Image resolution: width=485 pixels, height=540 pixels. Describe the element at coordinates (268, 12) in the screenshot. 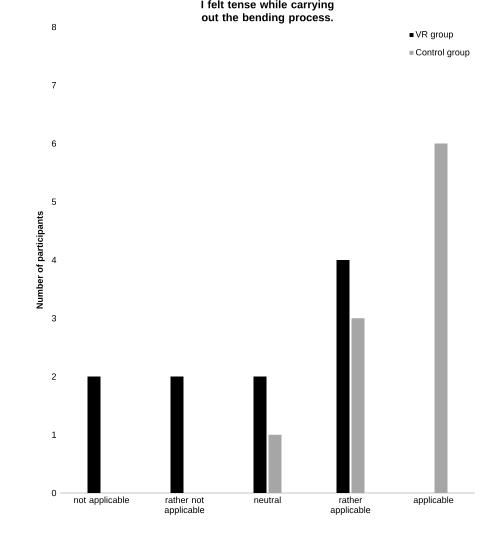

I see `chart-title: I felt tense while carrying out the bending process.` at that location.